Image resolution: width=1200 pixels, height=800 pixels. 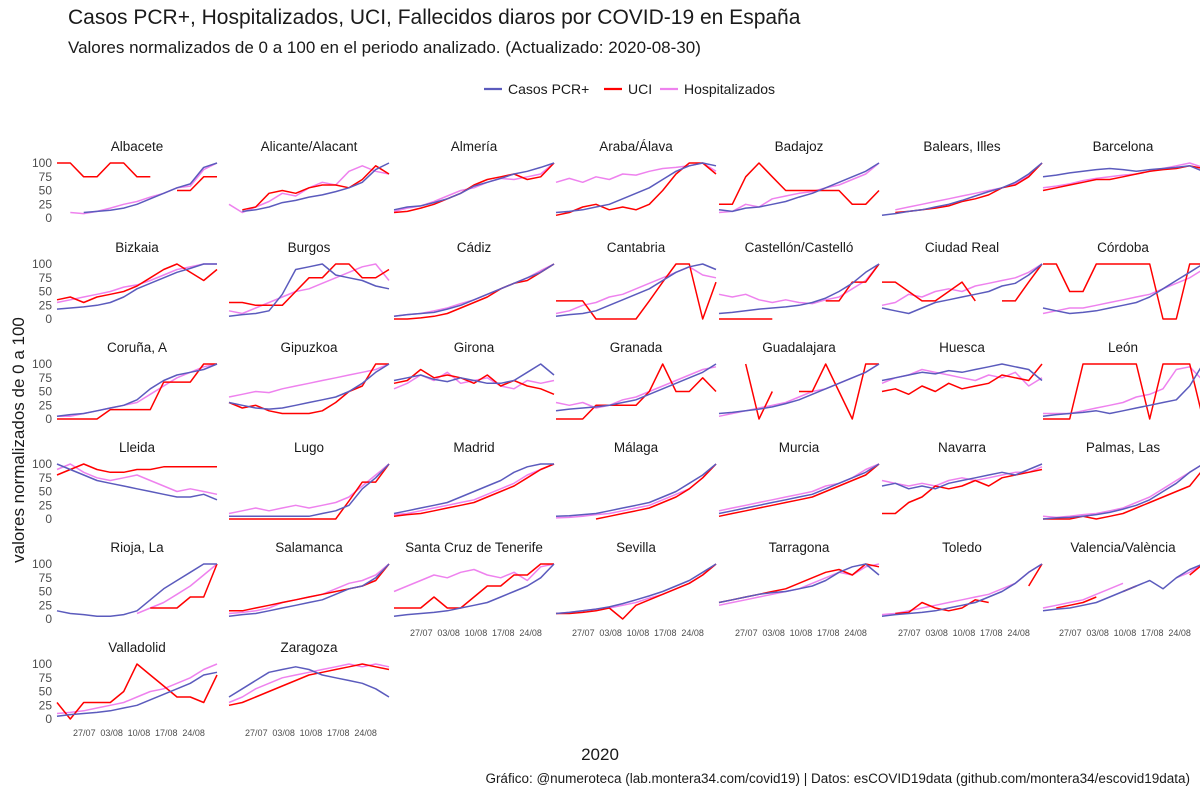 What do you see at coordinates (1121, 291) in the screenshot?
I see `series-line-uci-c-rdoba` at bounding box center [1121, 291].